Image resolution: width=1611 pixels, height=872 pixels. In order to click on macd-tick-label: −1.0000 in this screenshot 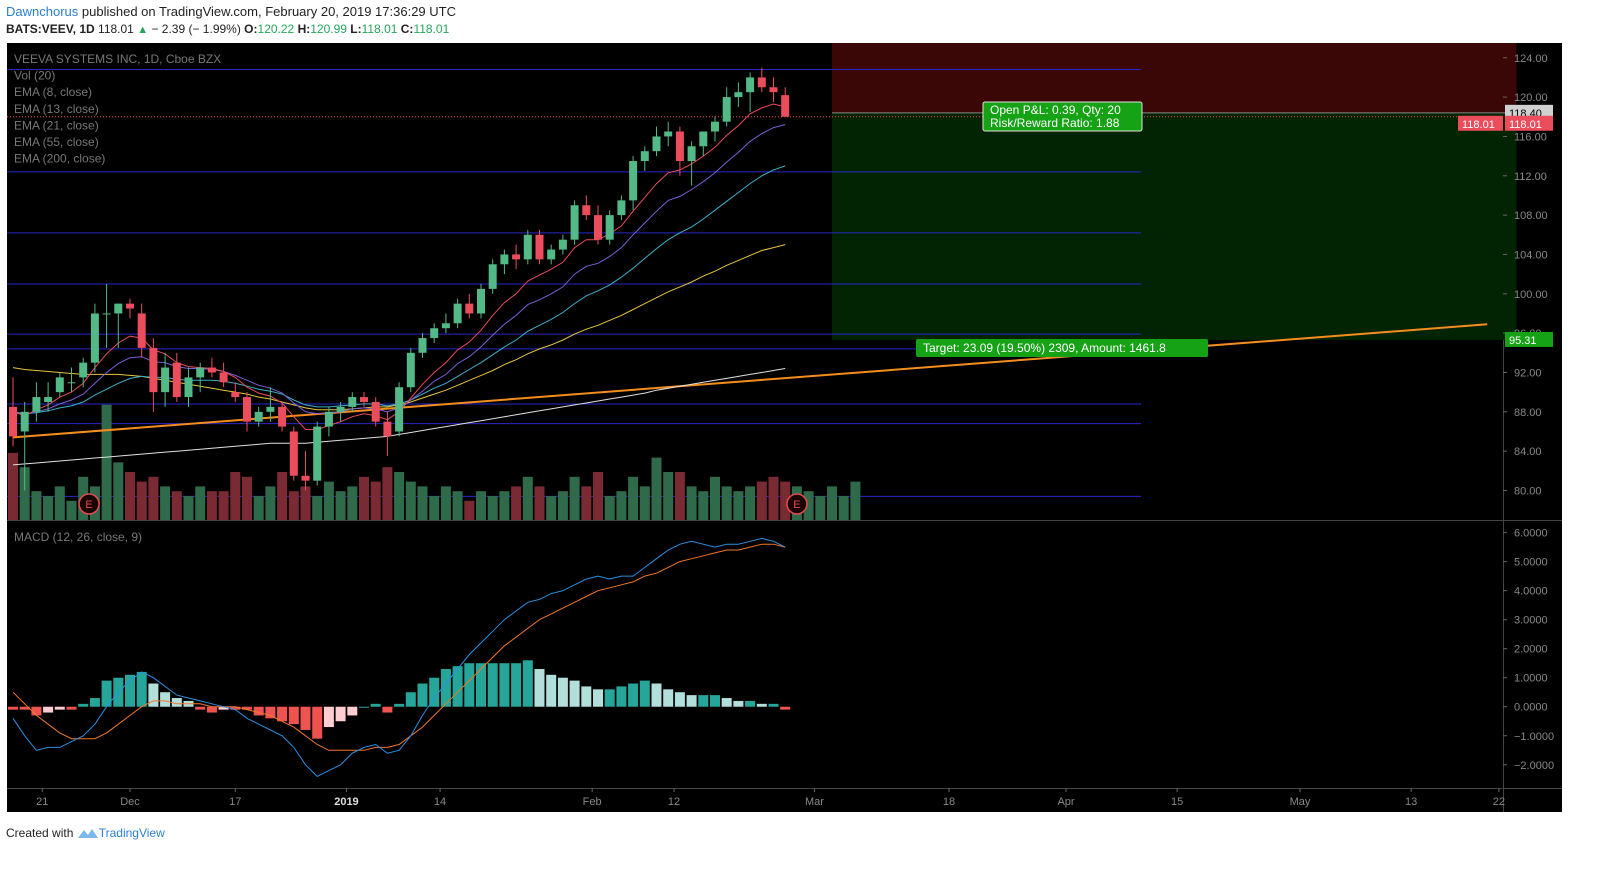, I will do `click(1534, 737)`.